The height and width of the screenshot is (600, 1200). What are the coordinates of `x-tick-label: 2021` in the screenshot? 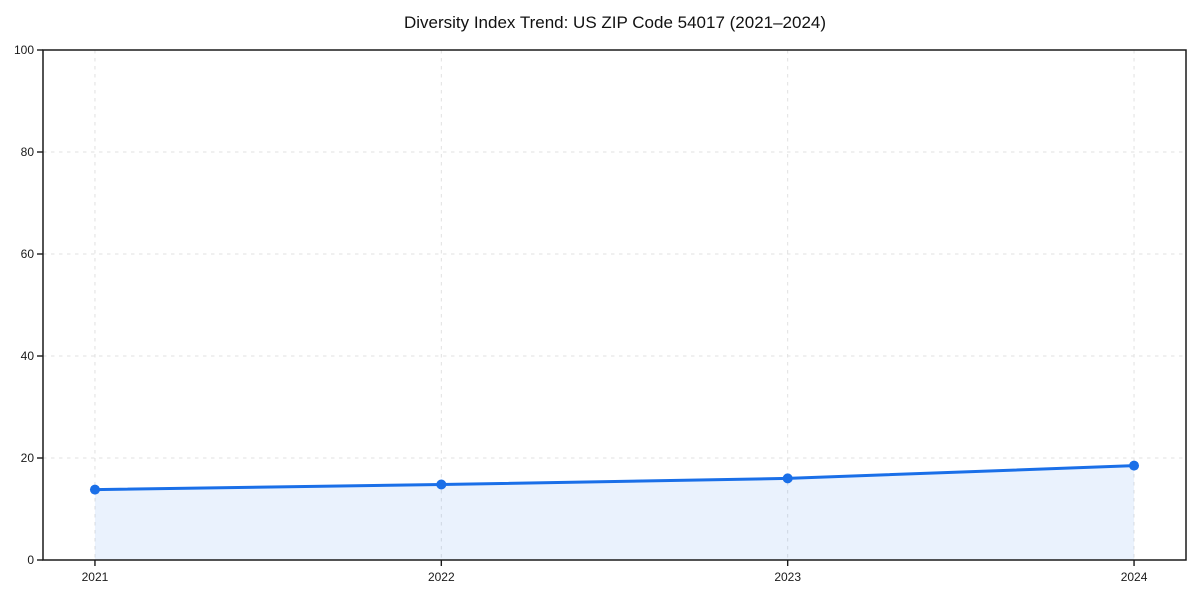 It's located at (95, 577).